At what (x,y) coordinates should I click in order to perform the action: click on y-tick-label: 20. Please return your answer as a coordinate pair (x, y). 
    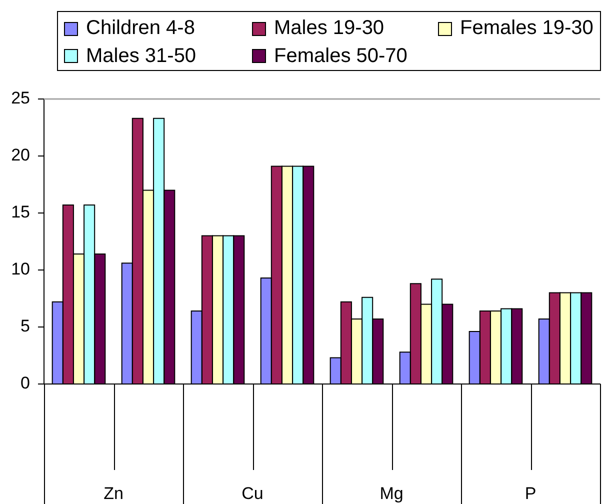
    Looking at the image, I should click on (20, 155).